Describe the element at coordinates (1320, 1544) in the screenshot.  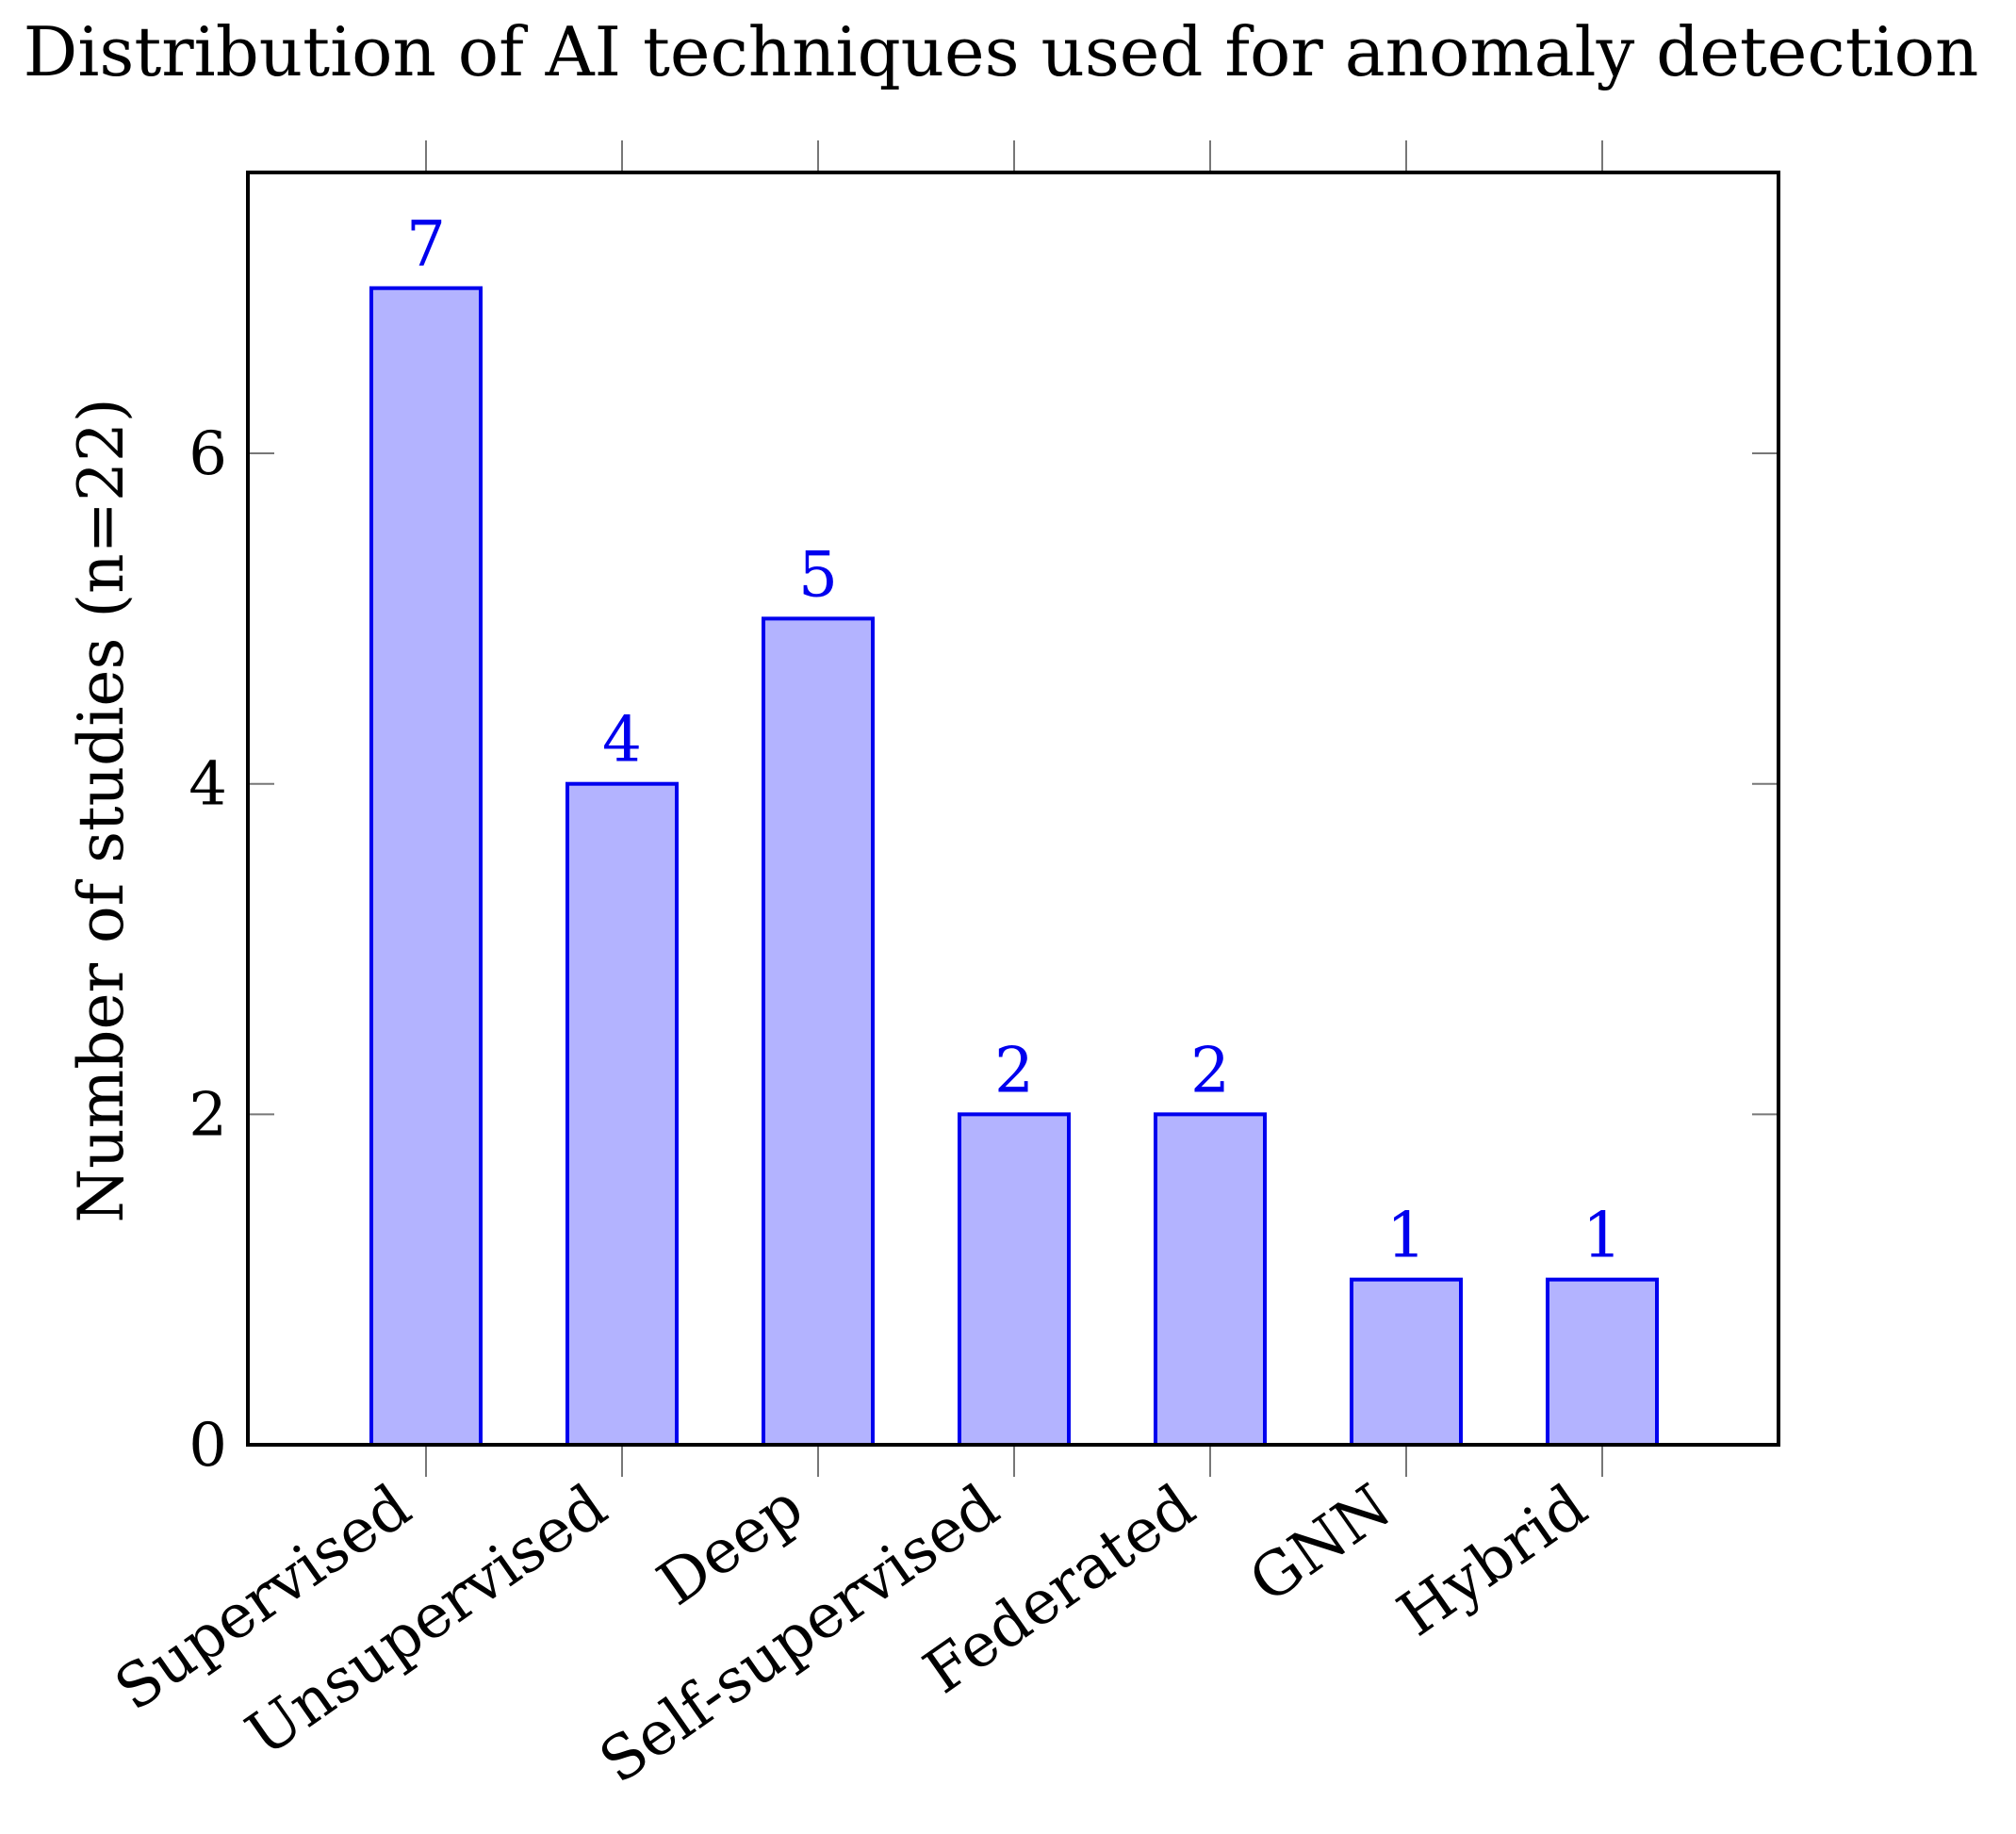
I see `x-tick-label-gnn: GNN` at that location.